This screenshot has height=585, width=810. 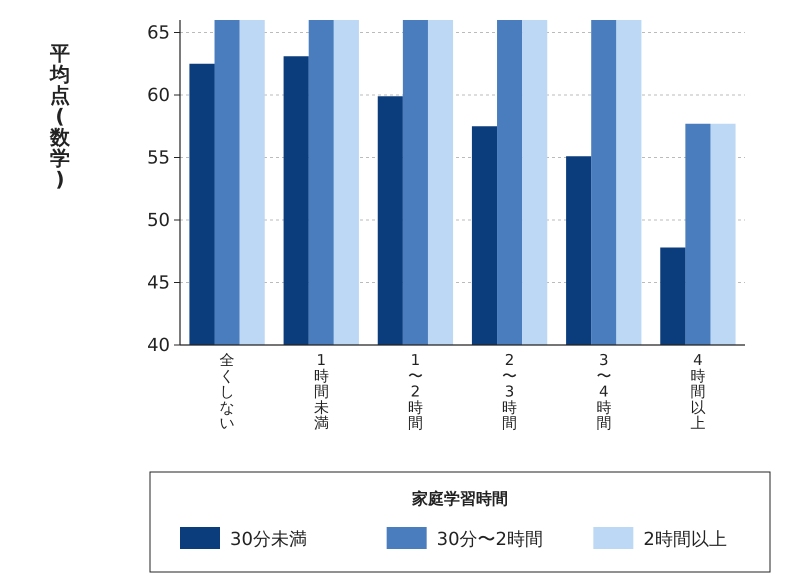 What do you see at coordinates (60, 116) in the screenshot?
I see `y-axis-title: 平均点(数学)` at bounding box center [60, 116].